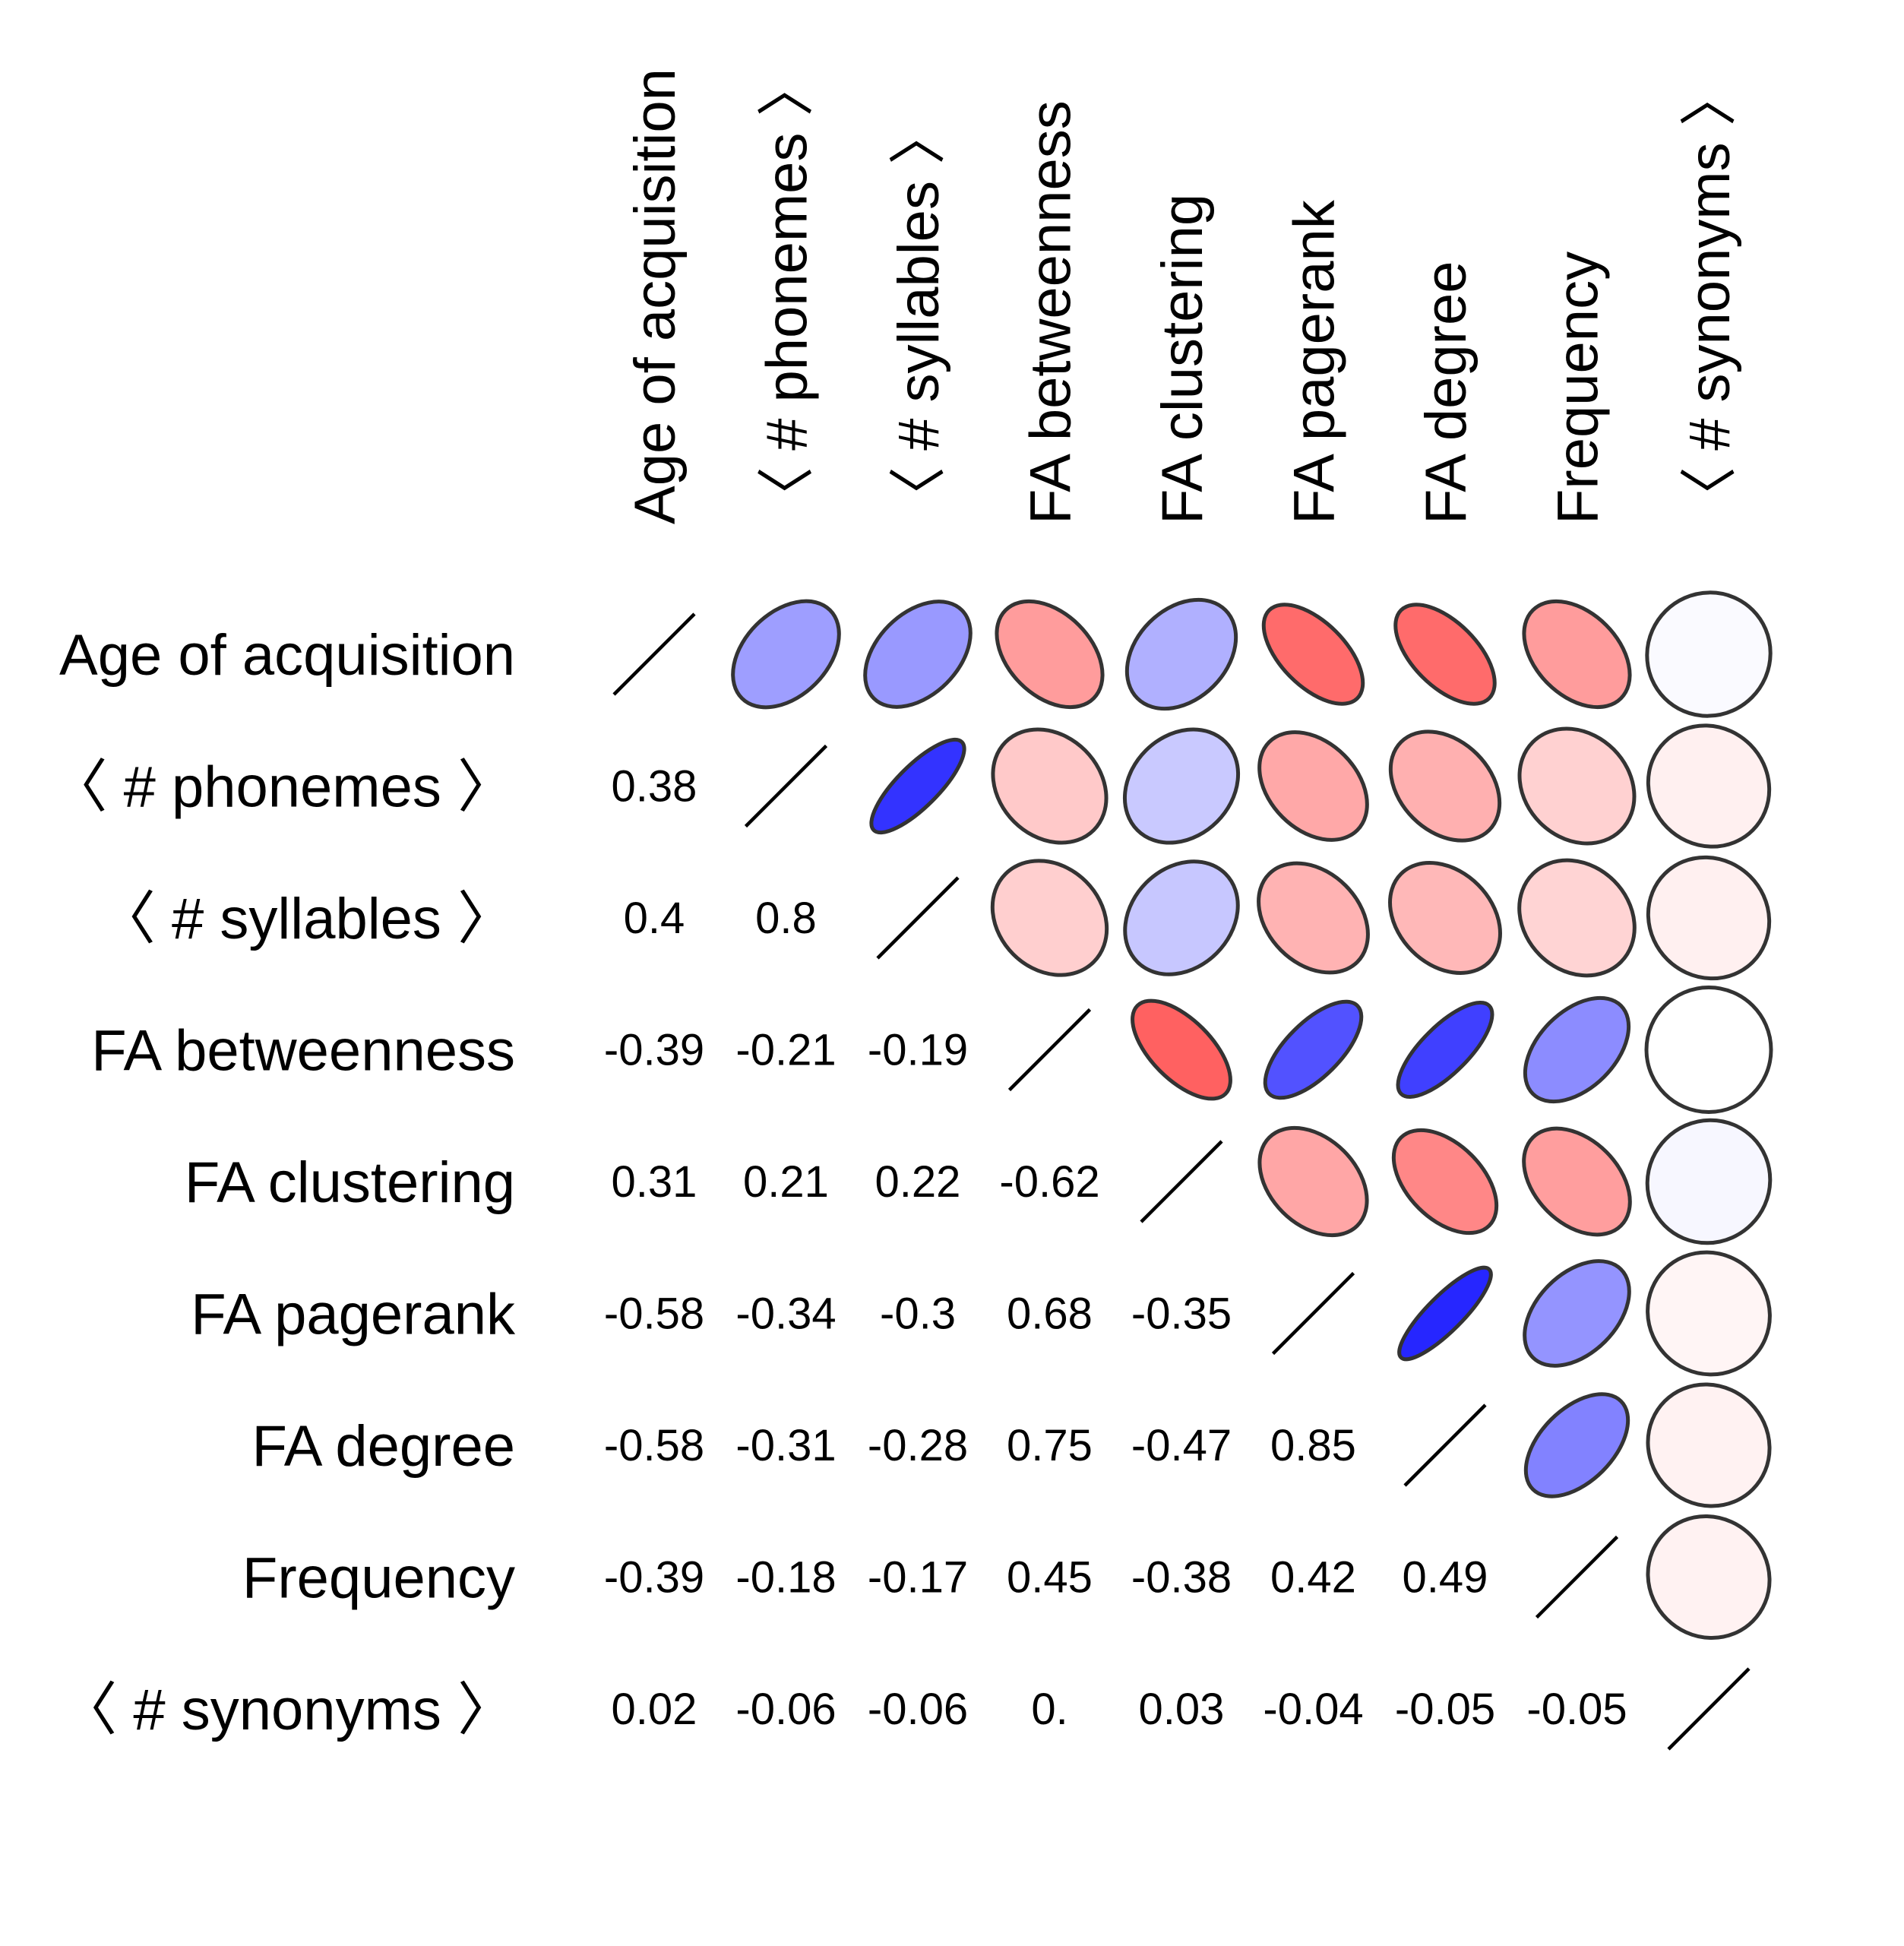 Image resolution: width=1904 pixels, height=1946 pixels. What do you see at coordinates (1049, 1709) in the screenshot?
I see `correlation-value: 0.` at bounding box center [1049, 1709].